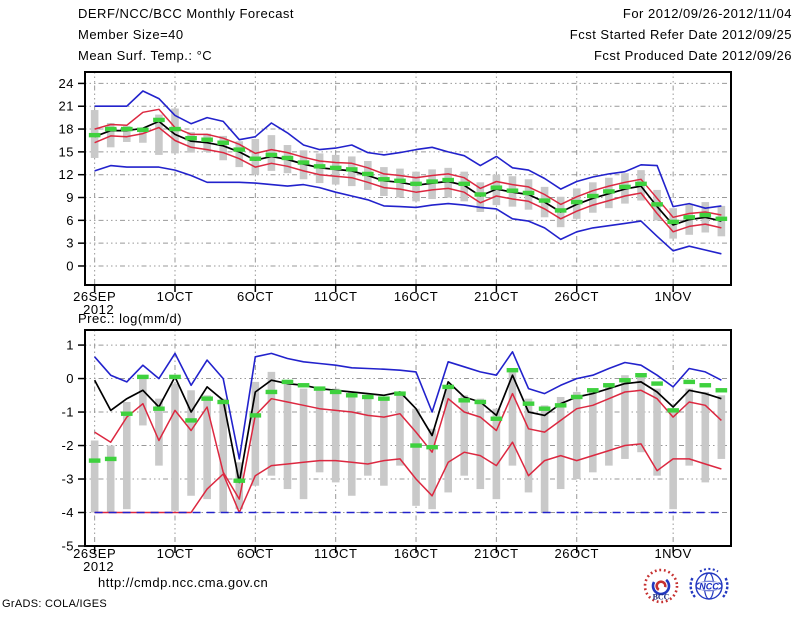 The height and width of the screenshot is (618, 800). What do you see at coordinates (408, 209) in the screenshot?
I see `series-envelope-min-blue` at bounding box center [408, 209].